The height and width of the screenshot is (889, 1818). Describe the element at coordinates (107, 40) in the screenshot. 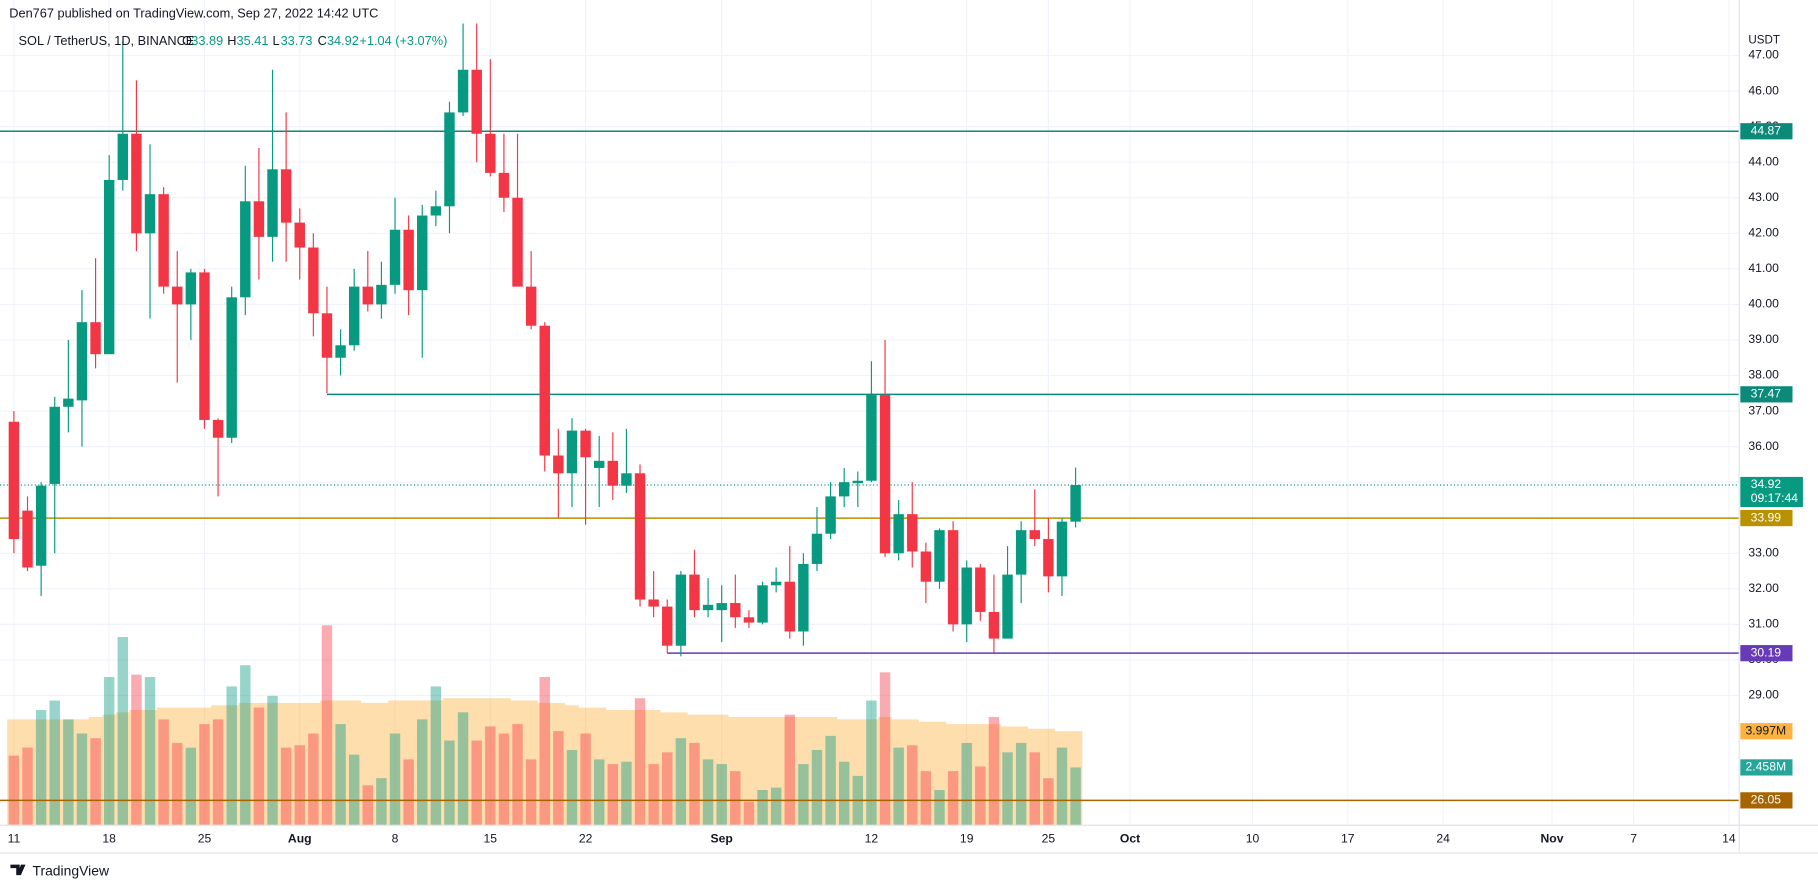

I see `symbol: SOL / TetherUS, 1D, BINANCE` at that location.